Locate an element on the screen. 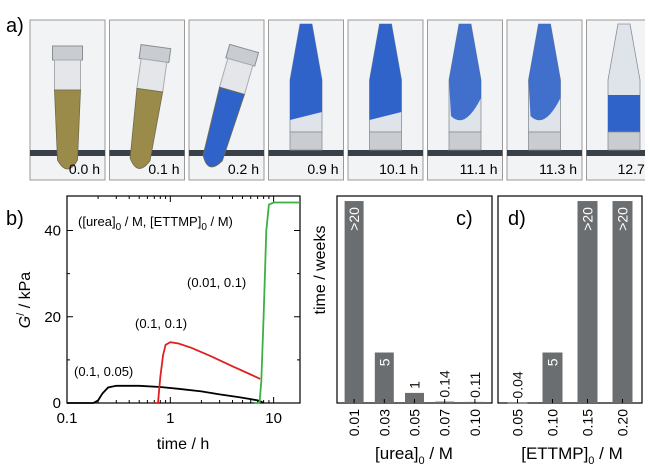  y-tick-label: 0 is located at coordinates (57, 403).